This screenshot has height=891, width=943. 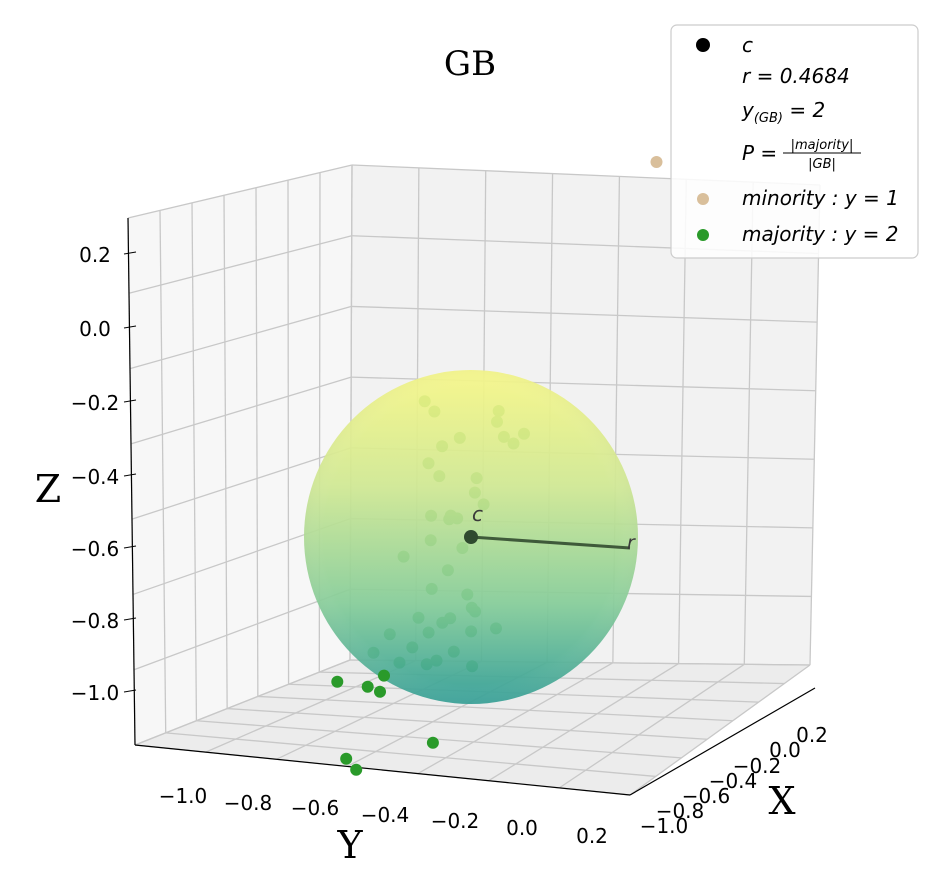 What do you see at coordinates (822, 164) in the screenshot?
I see `legend-purity-denominator: |GB|` at bounding box center [822, 164].